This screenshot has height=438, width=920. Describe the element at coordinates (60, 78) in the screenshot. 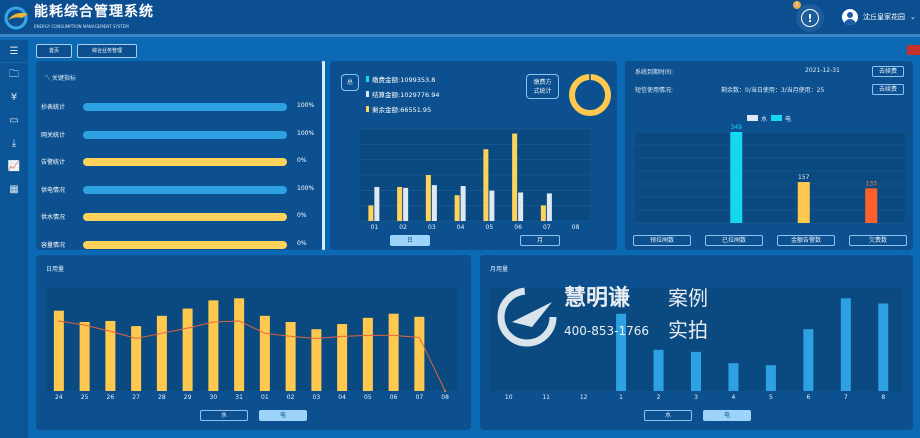

I see `kpi-title: 〽 关键指标` at that location.